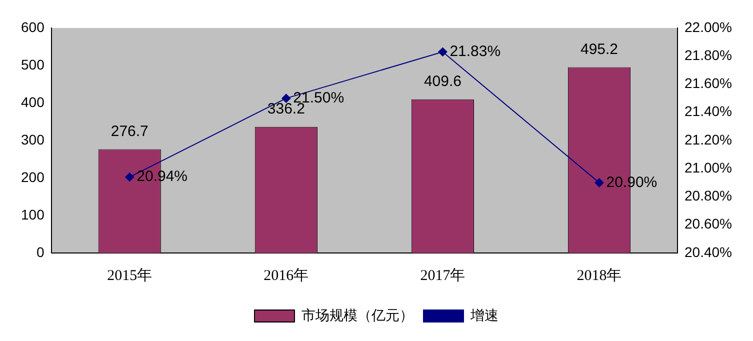  Describe the element at coordinates (33, 214) in the screenshot. I see `y-tick-label: 100` at that location.